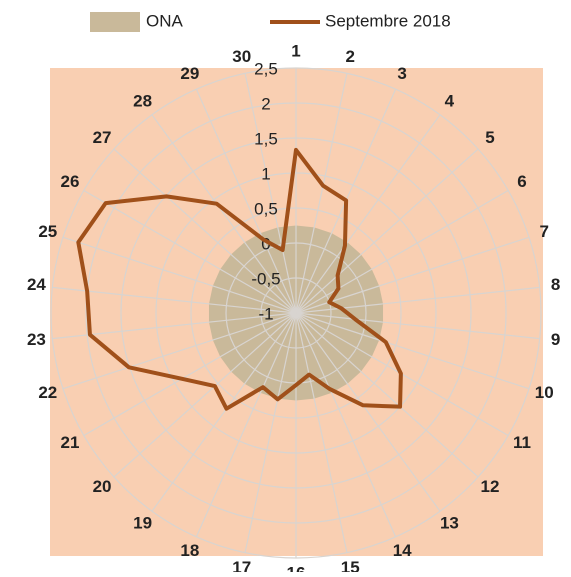  Describe the element at coordinates (489, 486) in the screenshot. I see `category-label: 12` at that location.